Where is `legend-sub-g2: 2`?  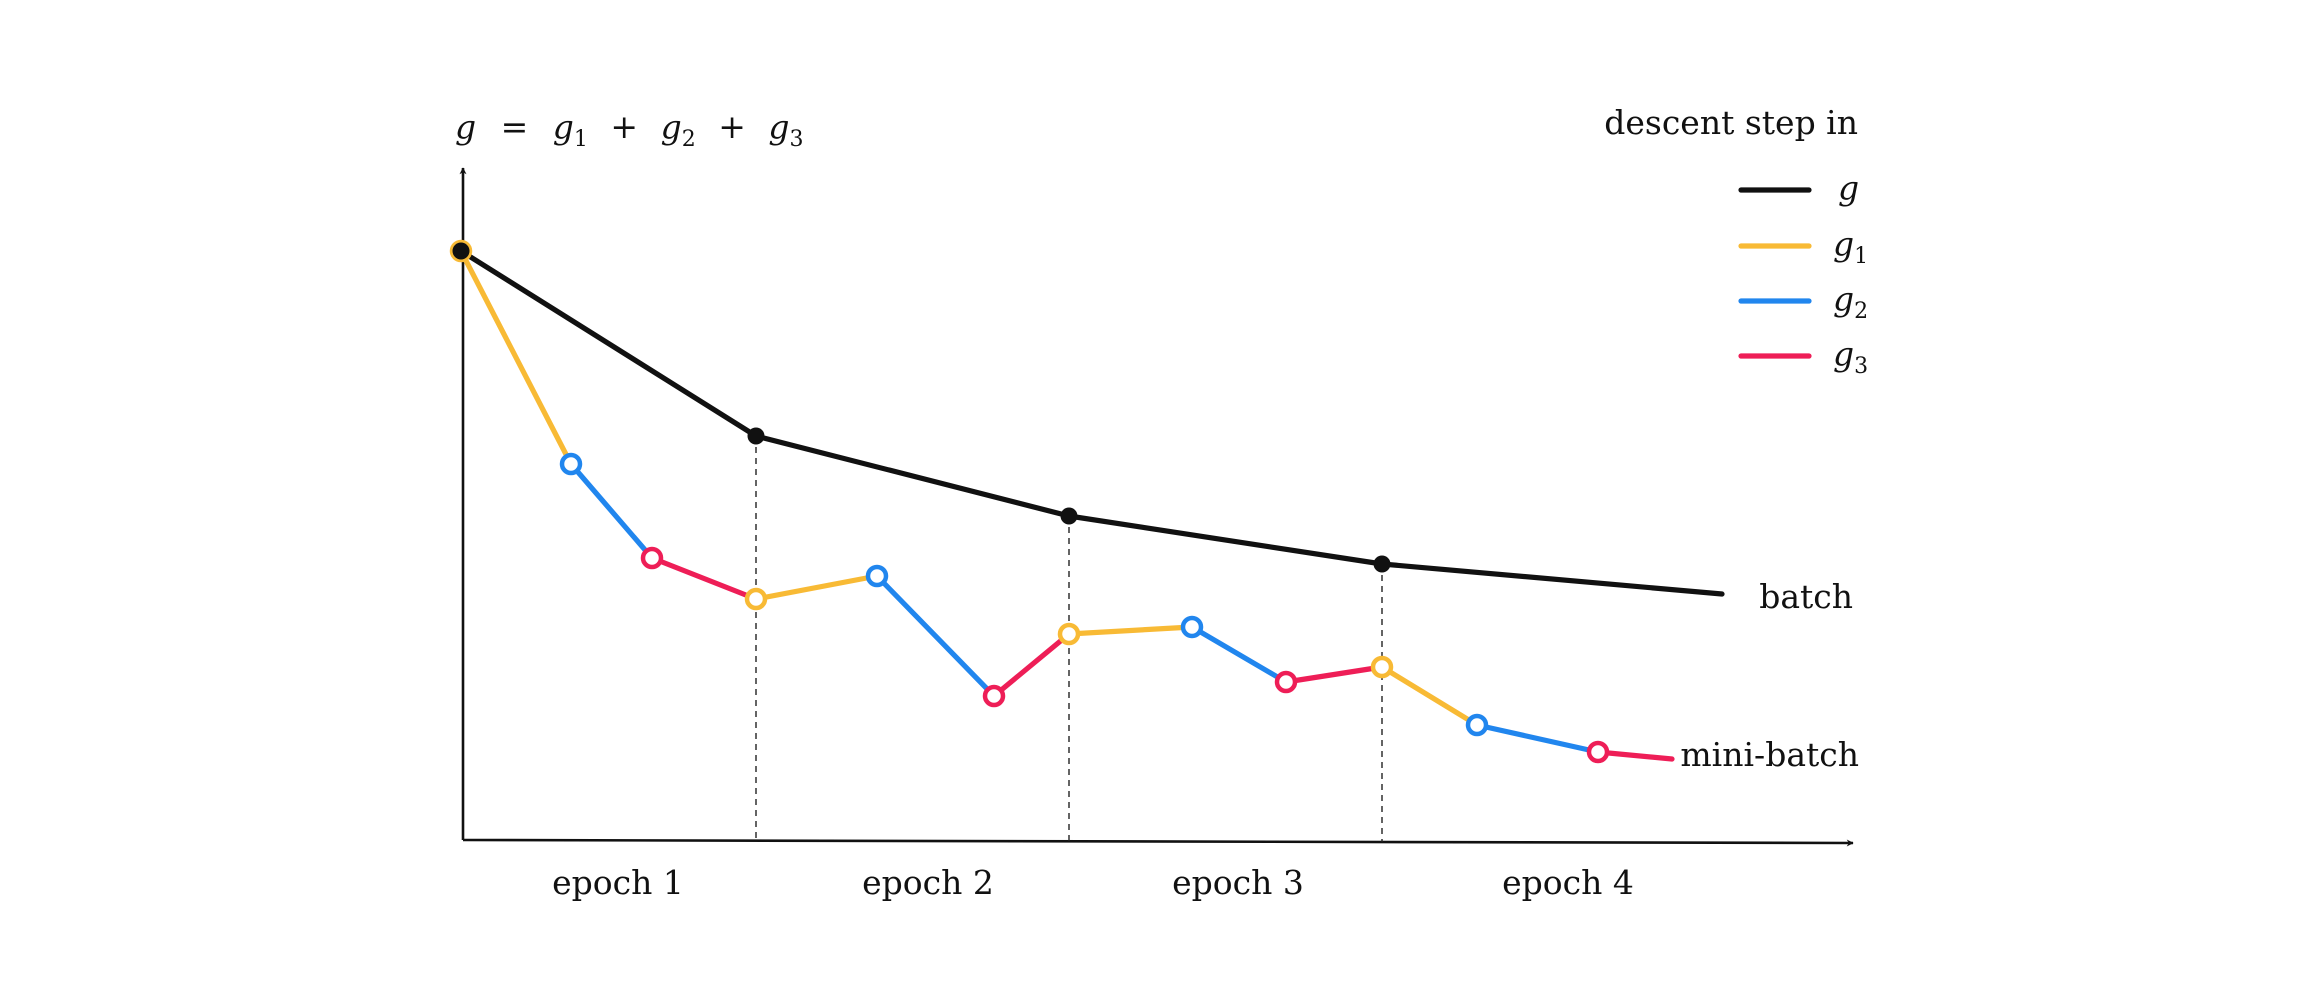
legend-sub-g2: 2 is located at coordinates (1861, 311).